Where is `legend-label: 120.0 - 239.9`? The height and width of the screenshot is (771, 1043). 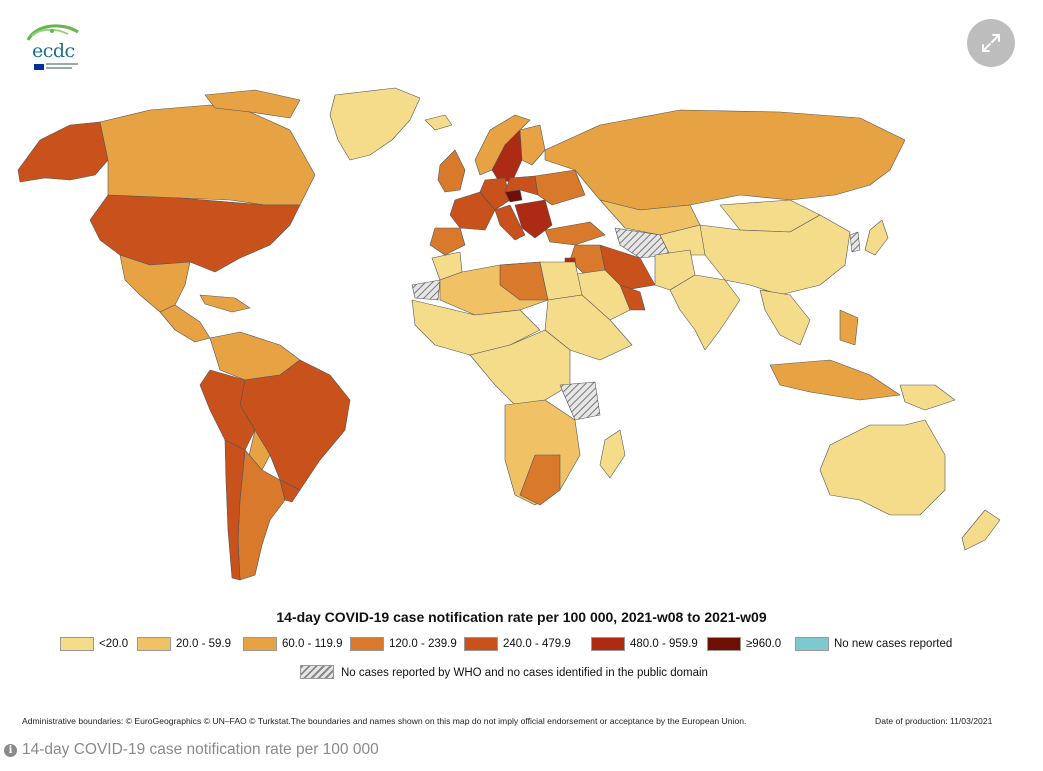
legend-label: 120.0 - 239.9 is located at coordinates (423, 644).